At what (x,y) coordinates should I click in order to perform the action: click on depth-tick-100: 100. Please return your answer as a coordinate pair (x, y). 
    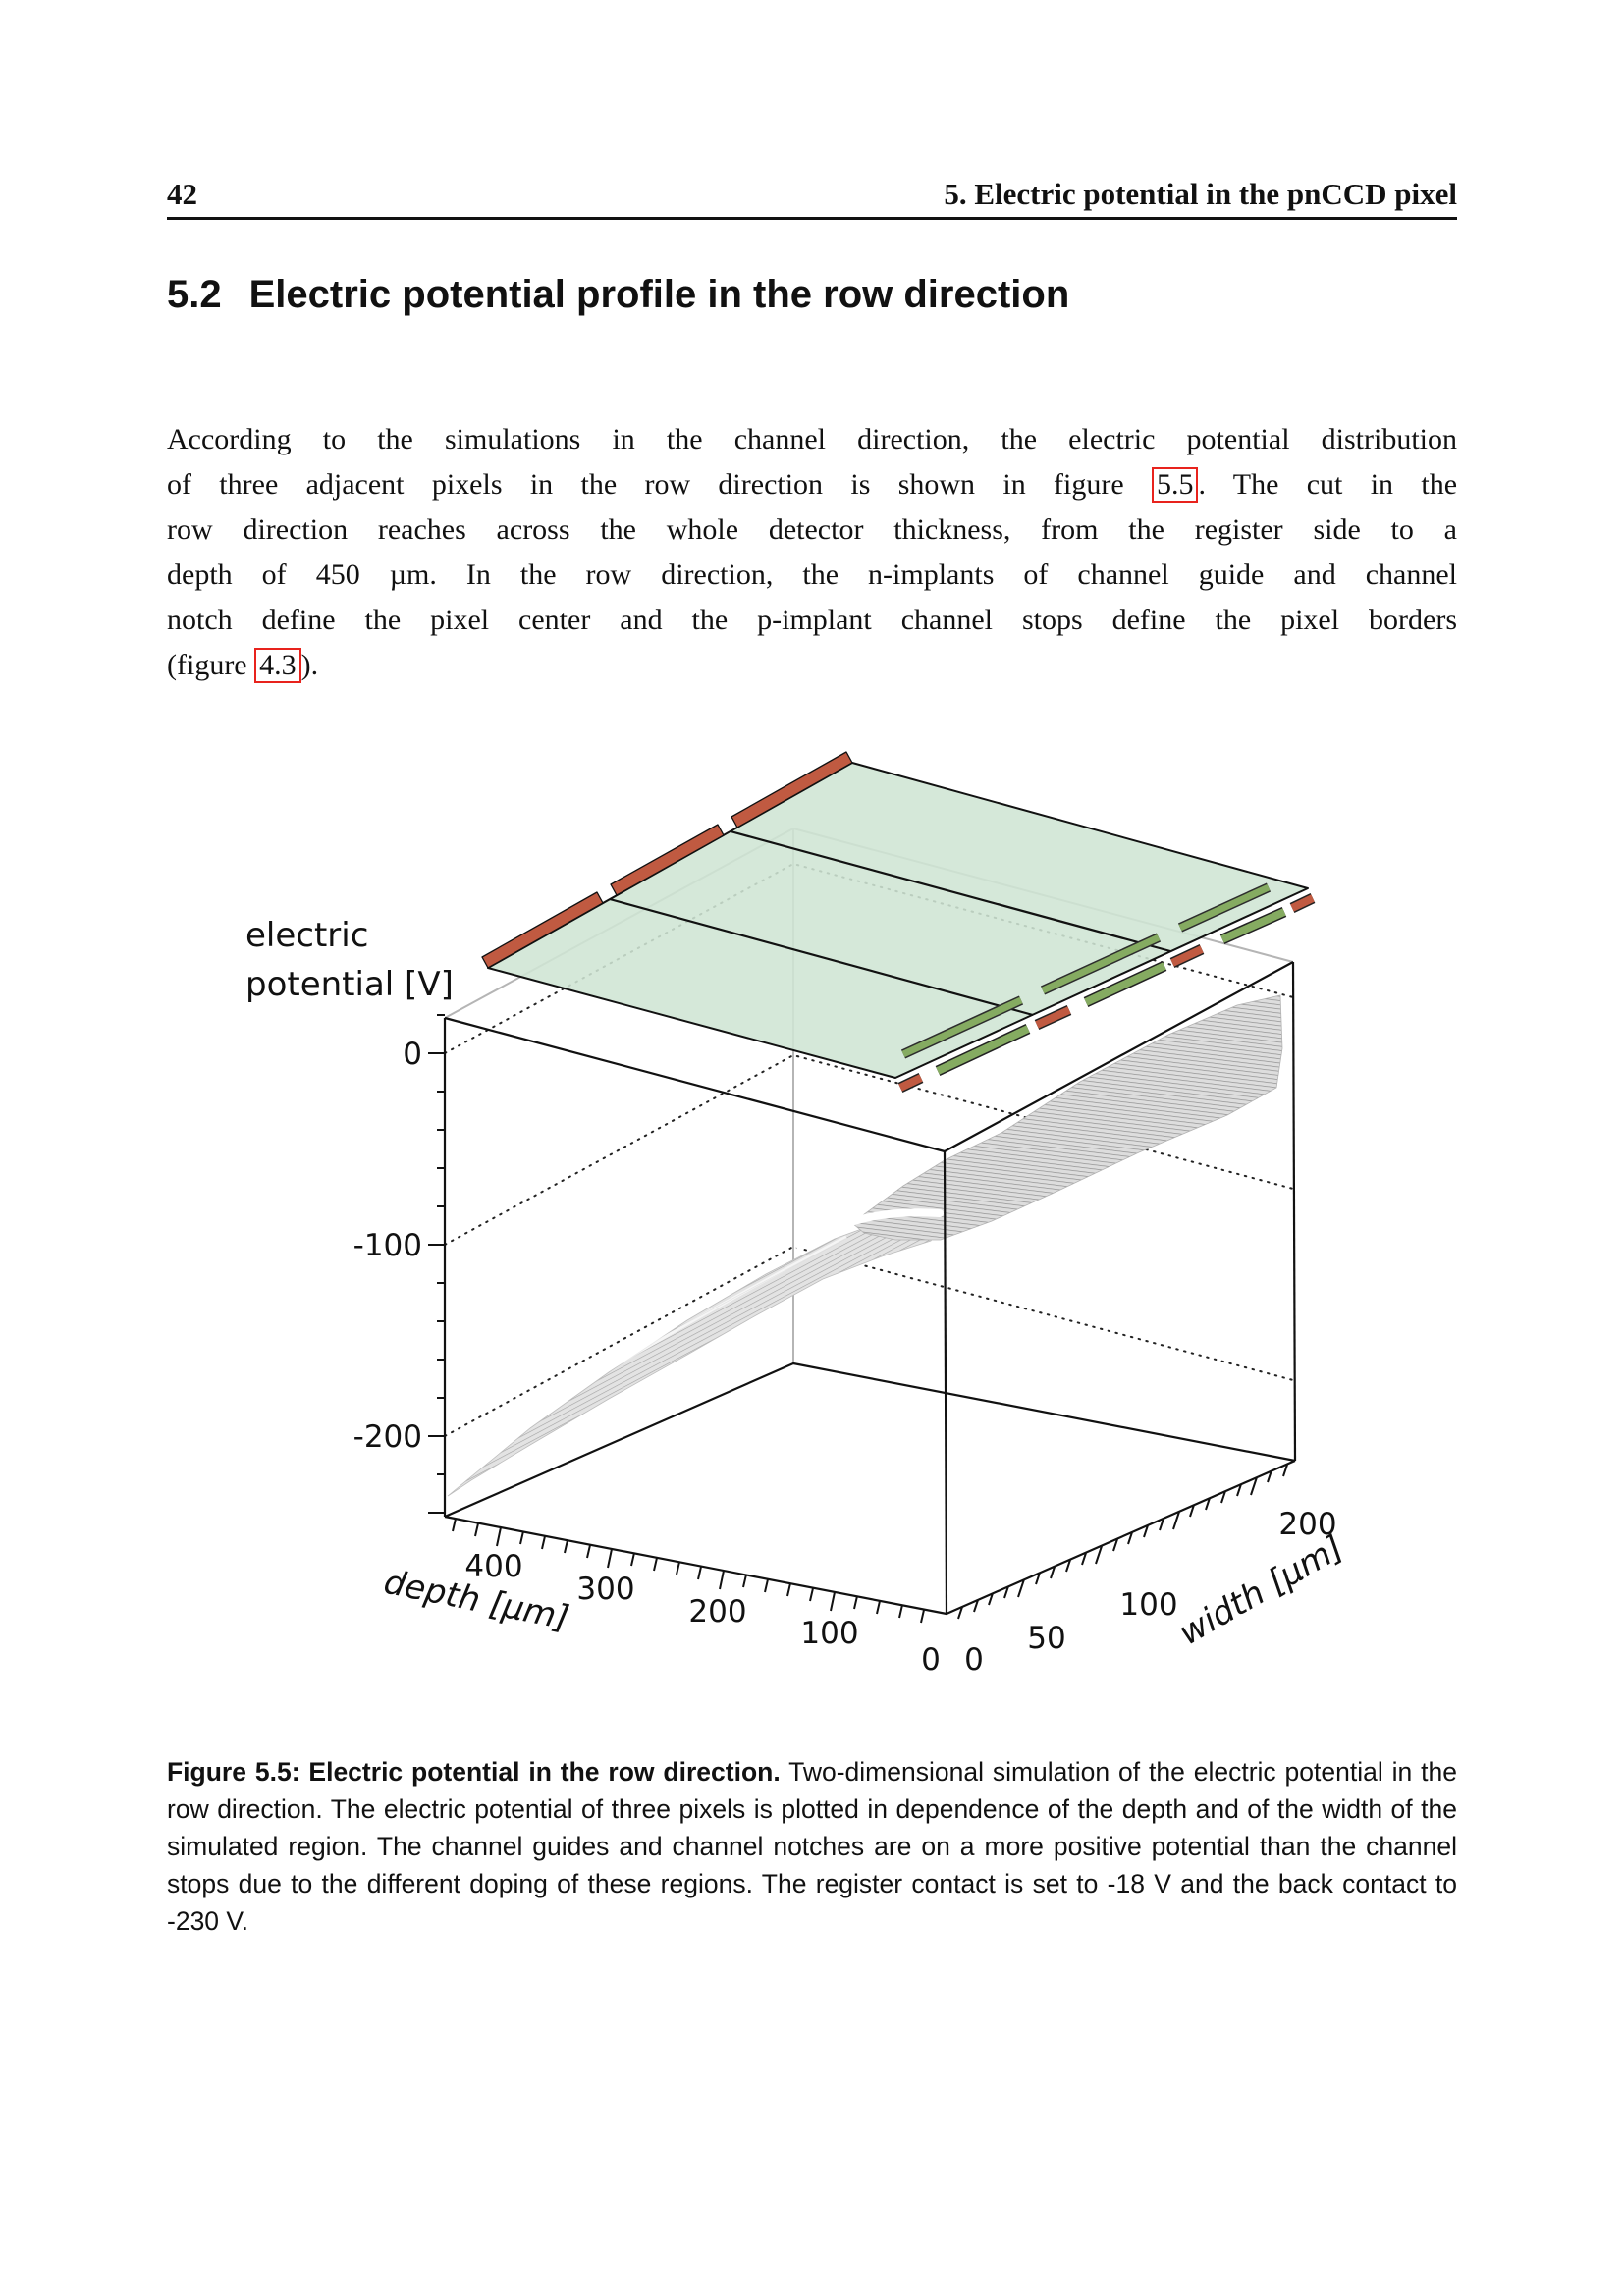
    Looking at the image, I should click on (829, 1633).